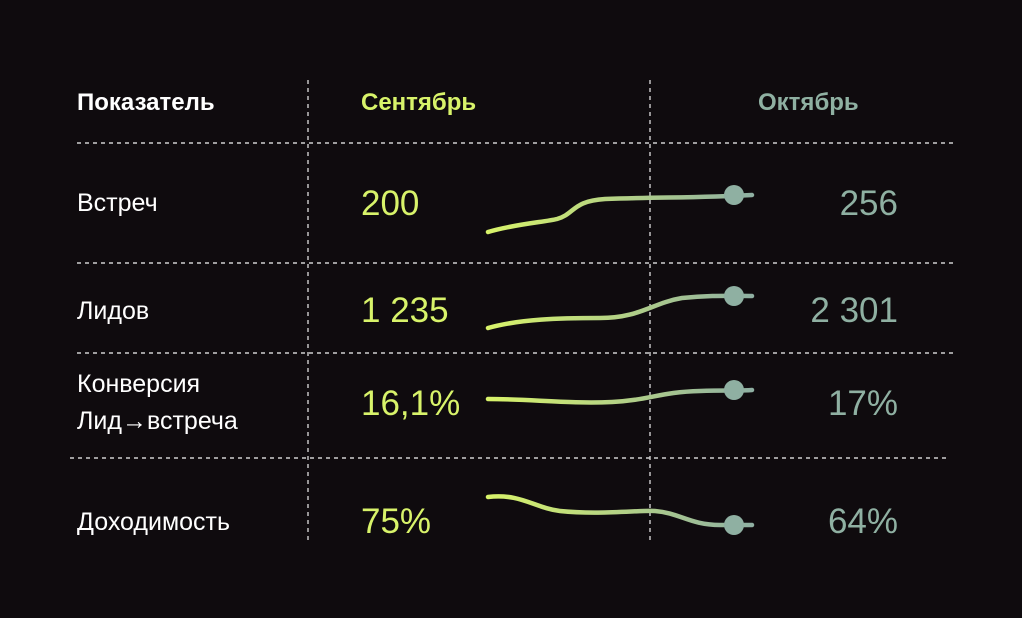  What do you see at coordinates (411, 403) in the screenshot?
I see `row-value-september-conversion: 16,1%` at bounding box center [411, 403].